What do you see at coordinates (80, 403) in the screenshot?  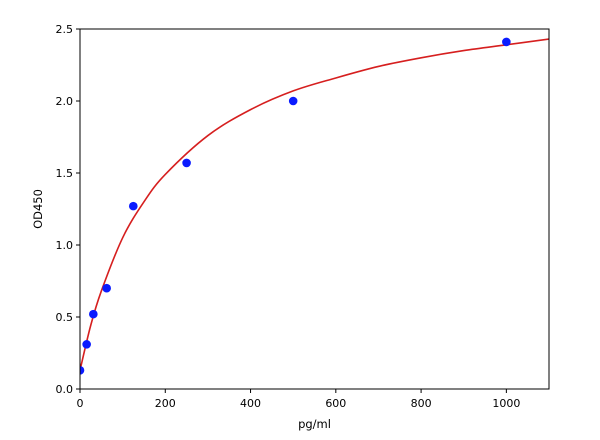 I see `x-tick-label: 0` at bounding box center [80, 403].